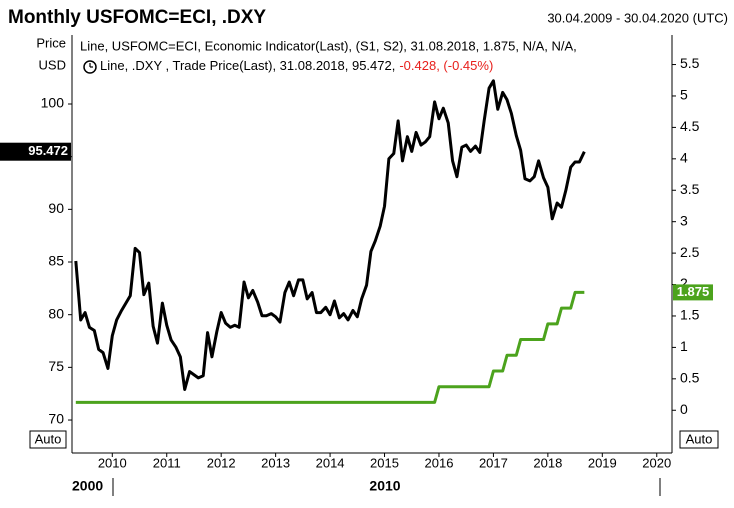 This screenshot has width=734, height=508. I want to click on x-tick-label: 2014, so click(330, 462).